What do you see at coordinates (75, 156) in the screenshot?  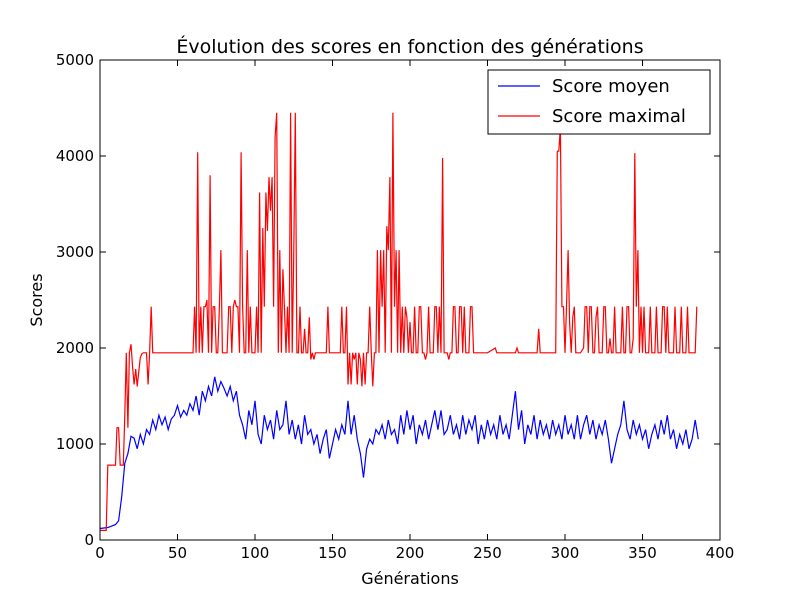 I see `y-tick-label: 4000` at bounding box center [75, 156].